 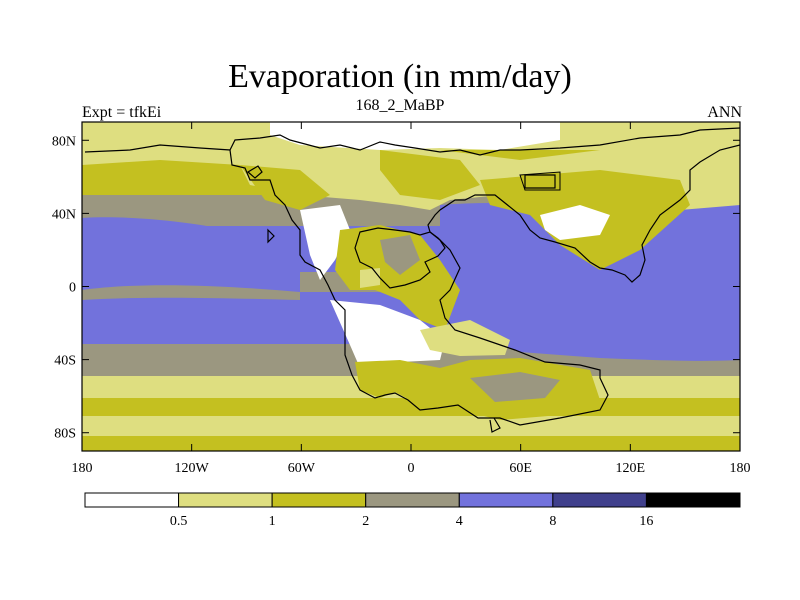 I want to click on y-tick-label: 80N, so click(x=64, y=141).